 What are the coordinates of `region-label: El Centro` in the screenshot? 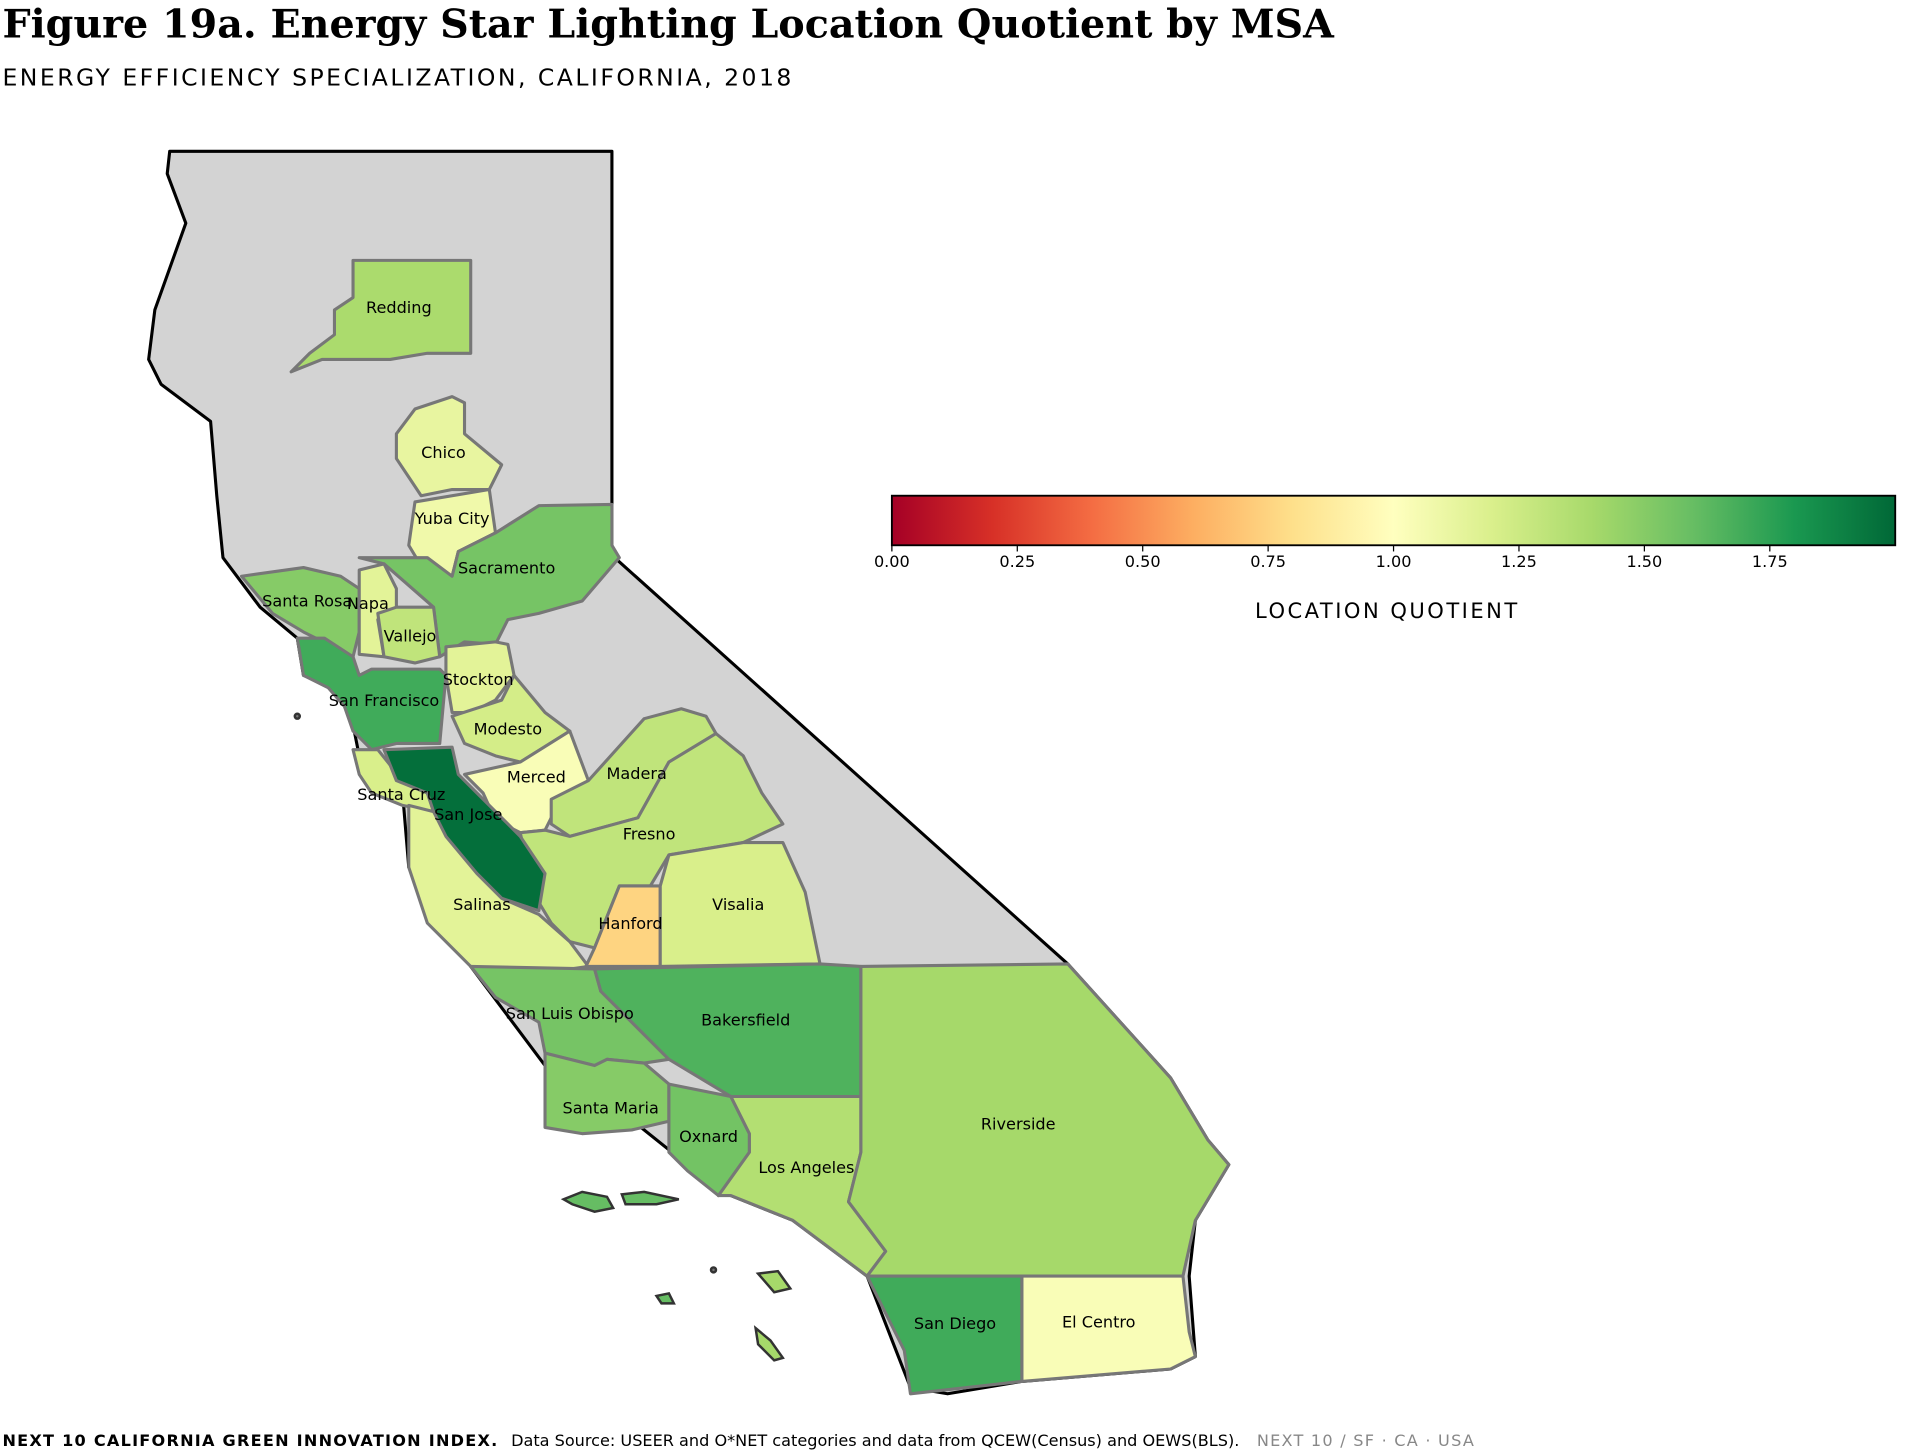 It's located at (1099, 1322).